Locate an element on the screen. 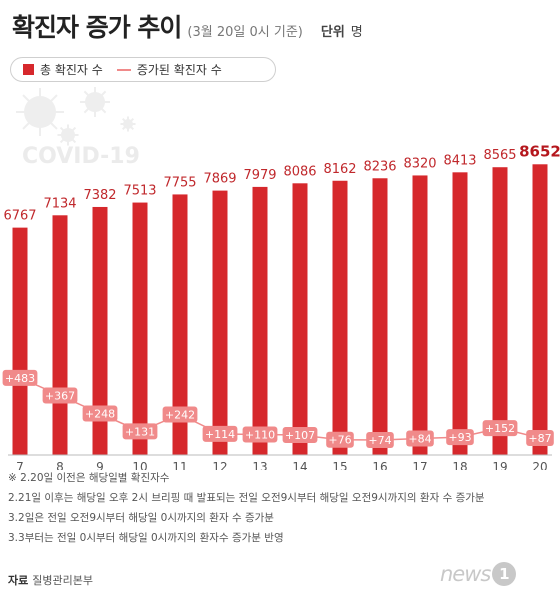  x-tick-label: 8 is located at coordinates (60, 465).